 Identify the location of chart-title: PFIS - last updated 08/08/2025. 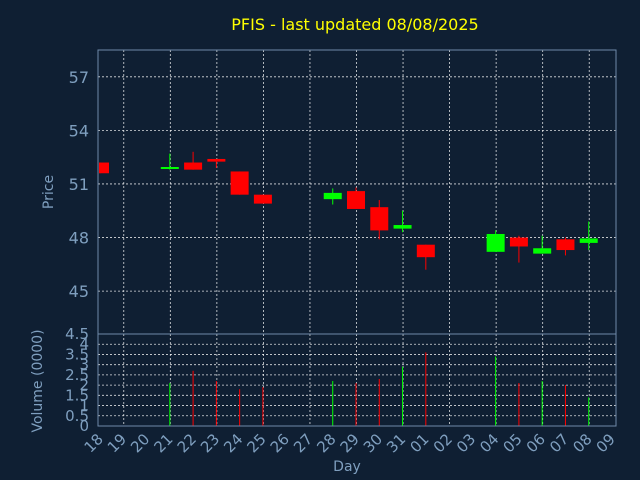
(354, 24).